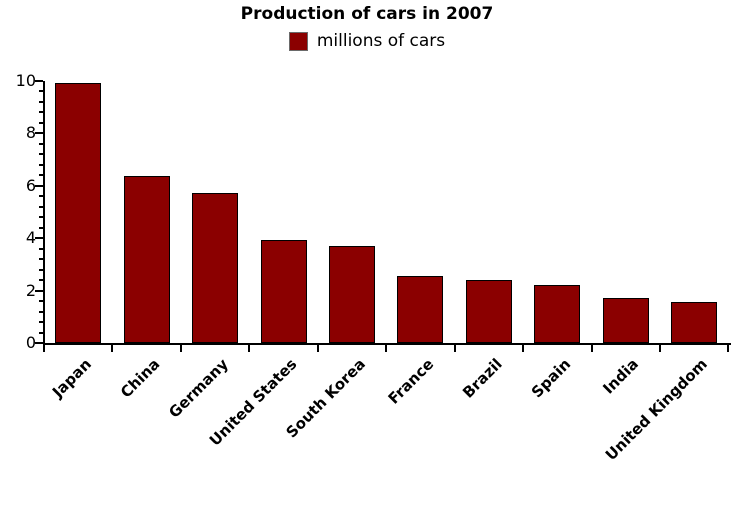 The image size is (734, 512). What do you see at coordinates (621, 376) in the screenshot?
I see `x-label-india: India` at bounding box center [621, 376].